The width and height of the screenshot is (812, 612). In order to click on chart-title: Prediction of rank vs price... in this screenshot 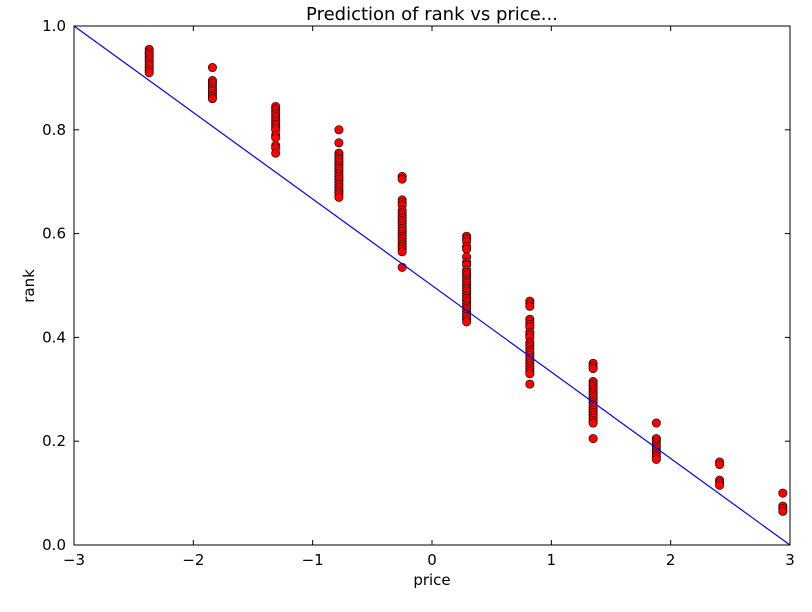, I will do `click(432, 14)`.